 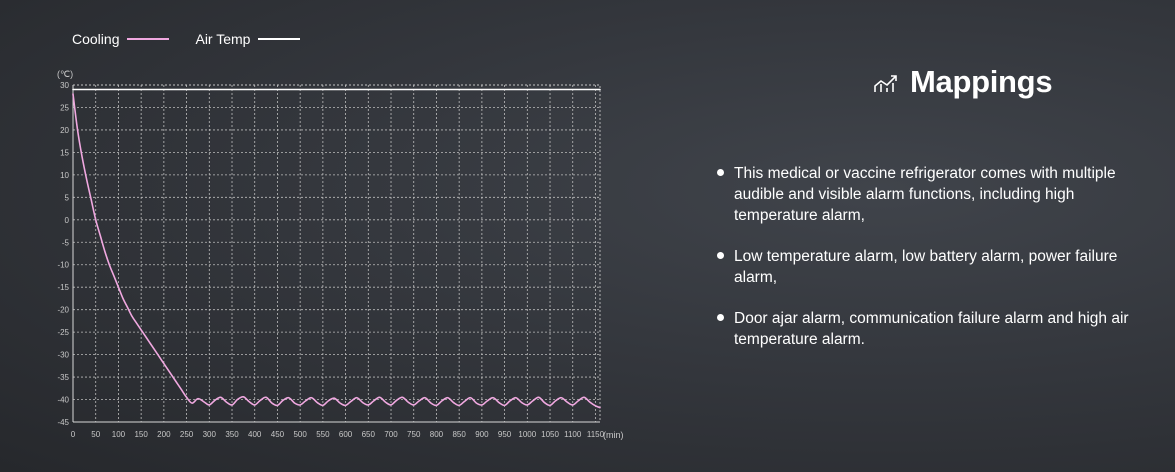 What do you see at coordinates (63, 265) in the screenshot?
I see `y-tick-label: -10` at bounding box center [63, 265].